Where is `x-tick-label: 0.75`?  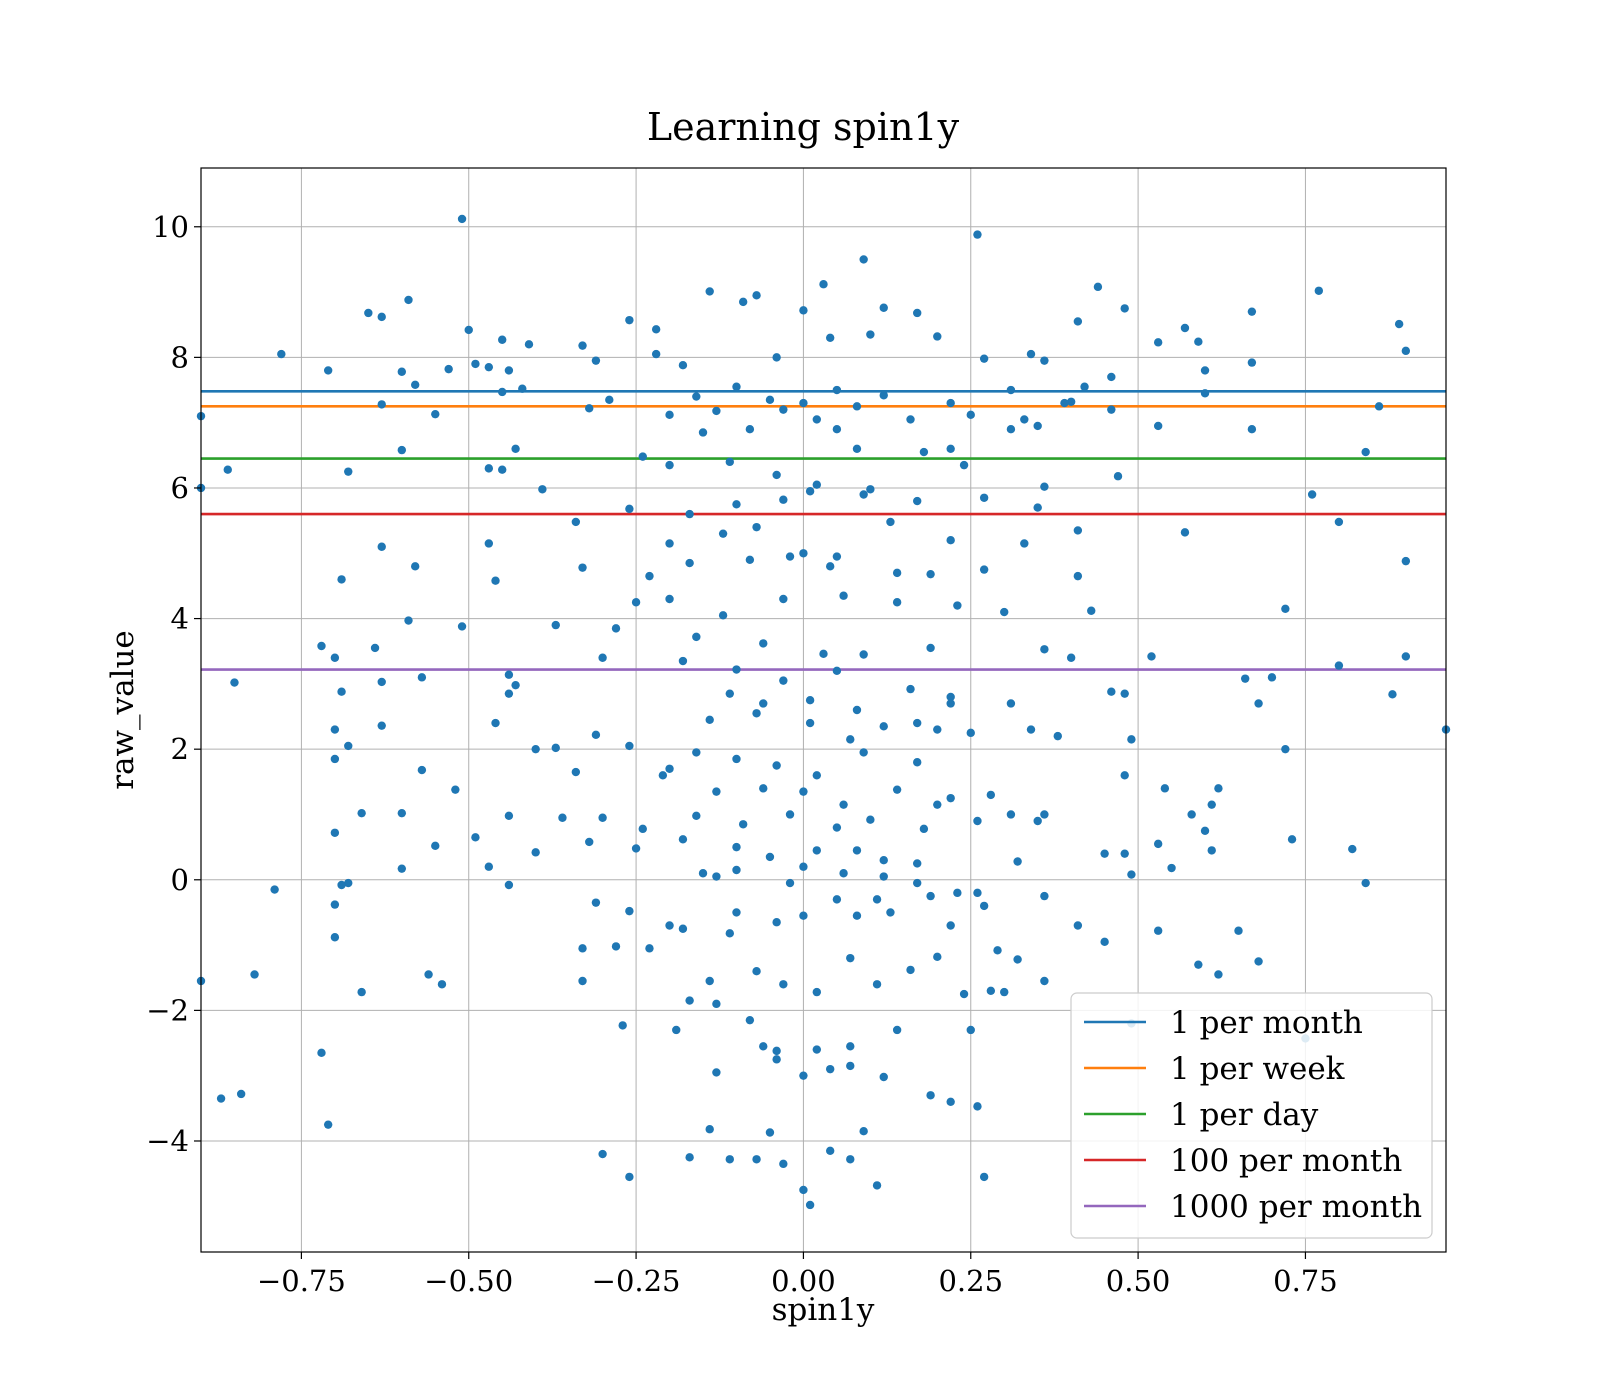 x-tick-label: 0.75 is located at coordinates (1305, 1281).